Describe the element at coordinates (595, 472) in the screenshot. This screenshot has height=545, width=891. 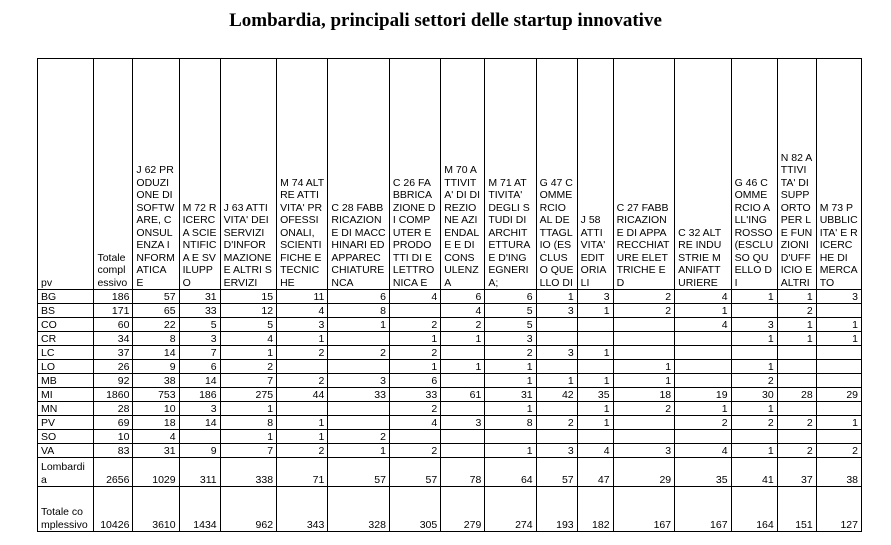
I see `cell: 47` at that location.